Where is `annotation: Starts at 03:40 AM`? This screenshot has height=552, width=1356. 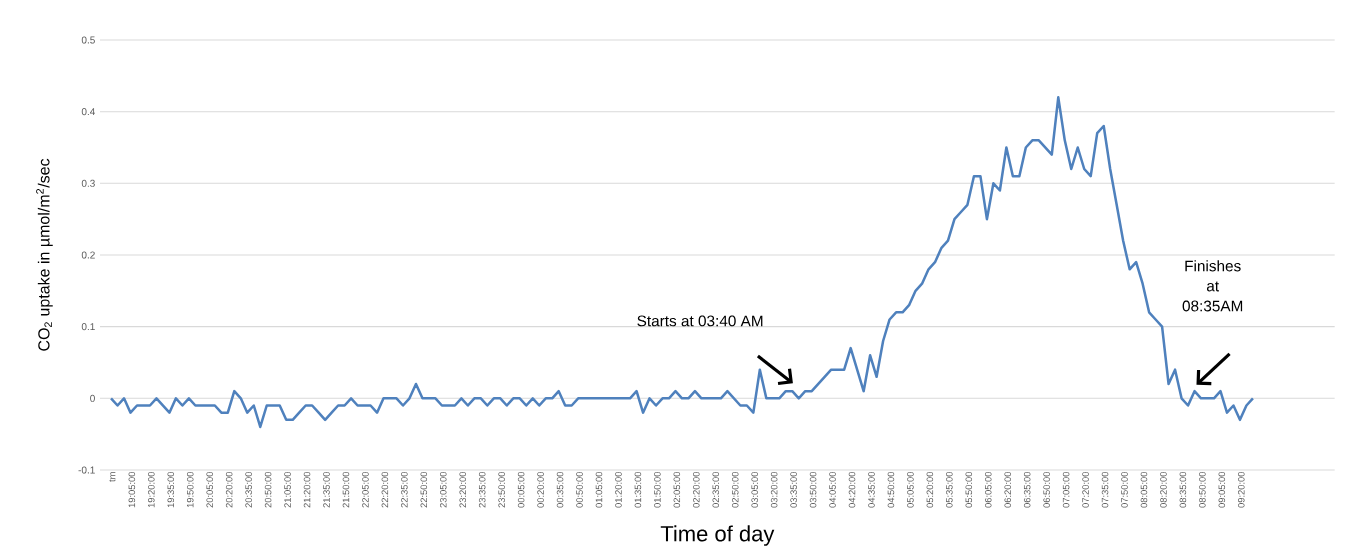 annotation: Starts at 03:40 AM is located at coordinates (700, 321).